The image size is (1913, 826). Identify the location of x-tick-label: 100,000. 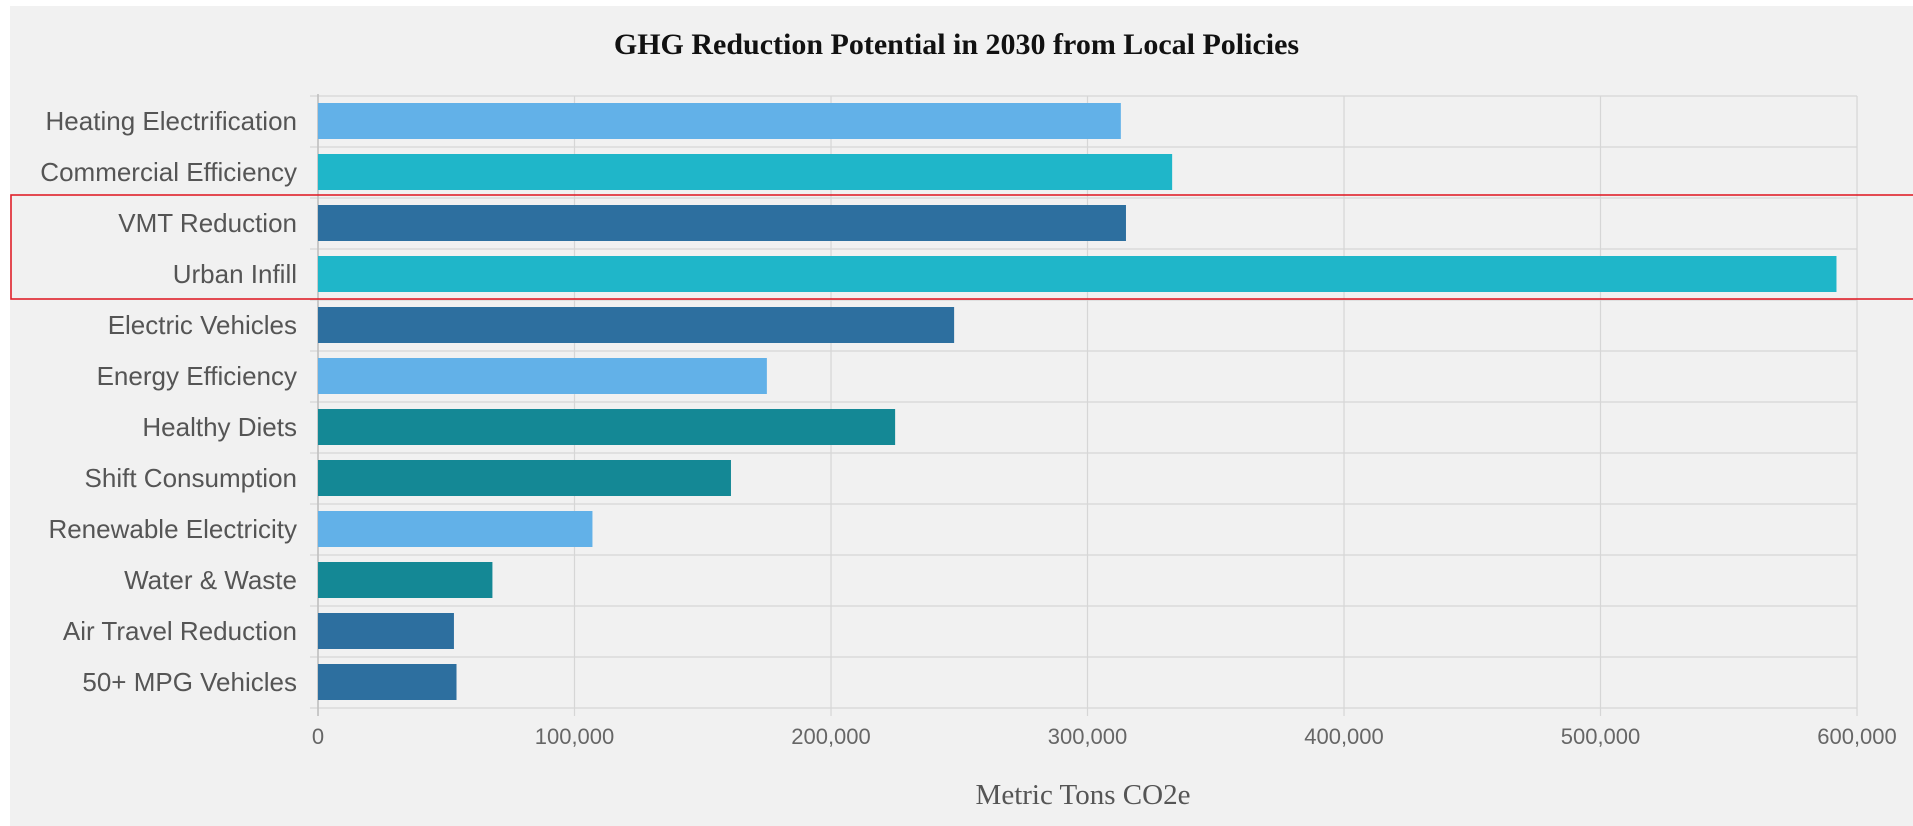
(575, 736).